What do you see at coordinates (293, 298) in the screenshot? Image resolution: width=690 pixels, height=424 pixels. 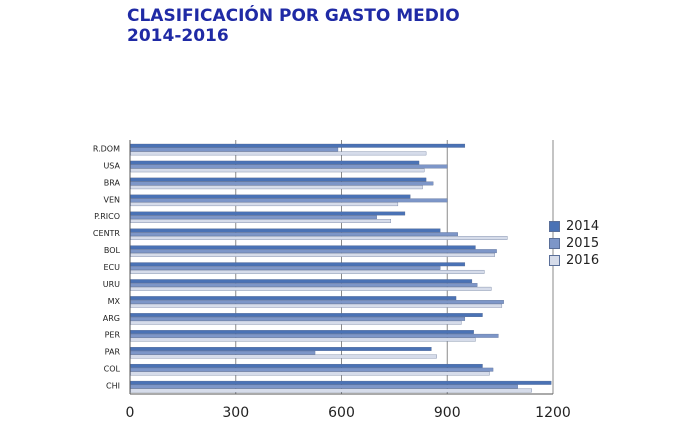 I see `bar-mx-2014` at bounding box center [293, 298].